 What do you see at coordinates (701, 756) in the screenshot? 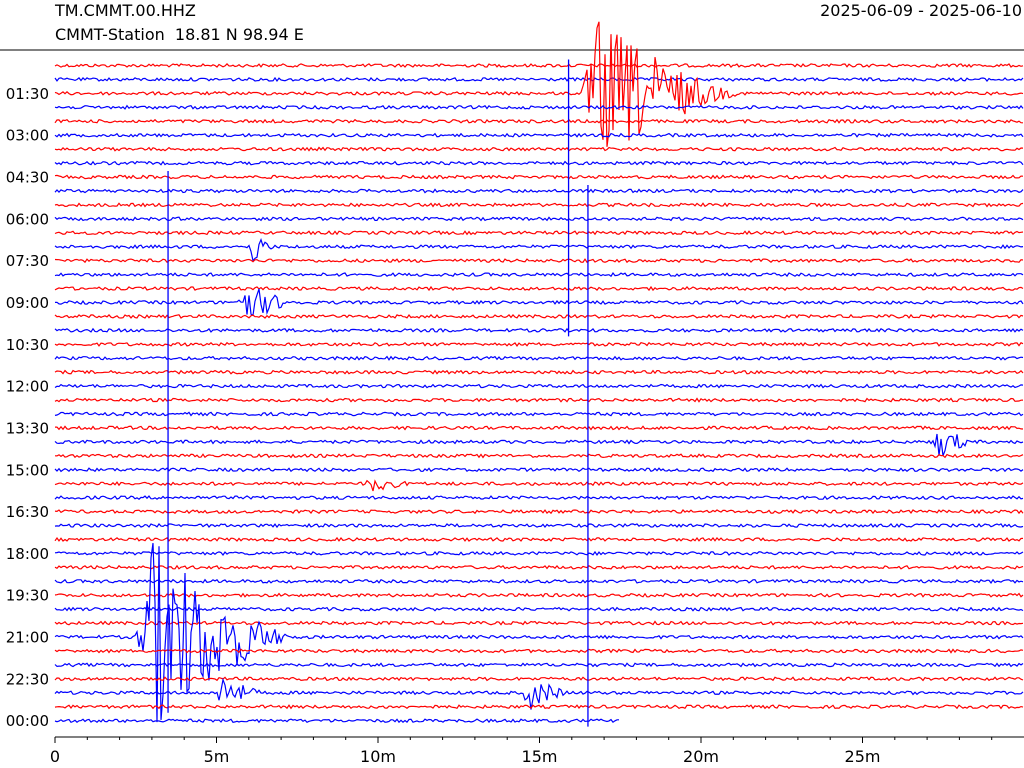
I see `x-tick-label: 20m` at bounding box center [701, 756].